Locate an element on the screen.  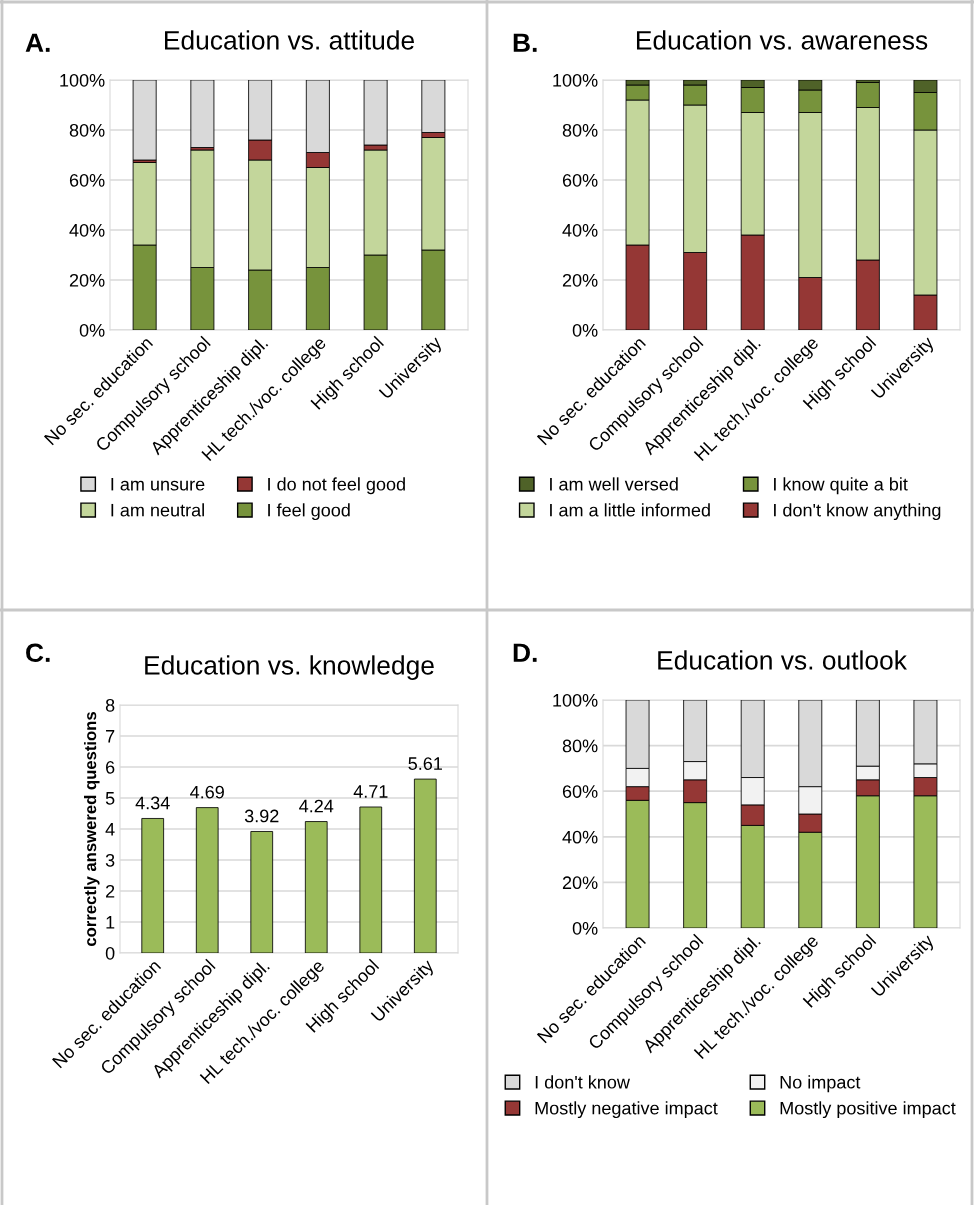
text: B. is located at coordinates (525, 42).